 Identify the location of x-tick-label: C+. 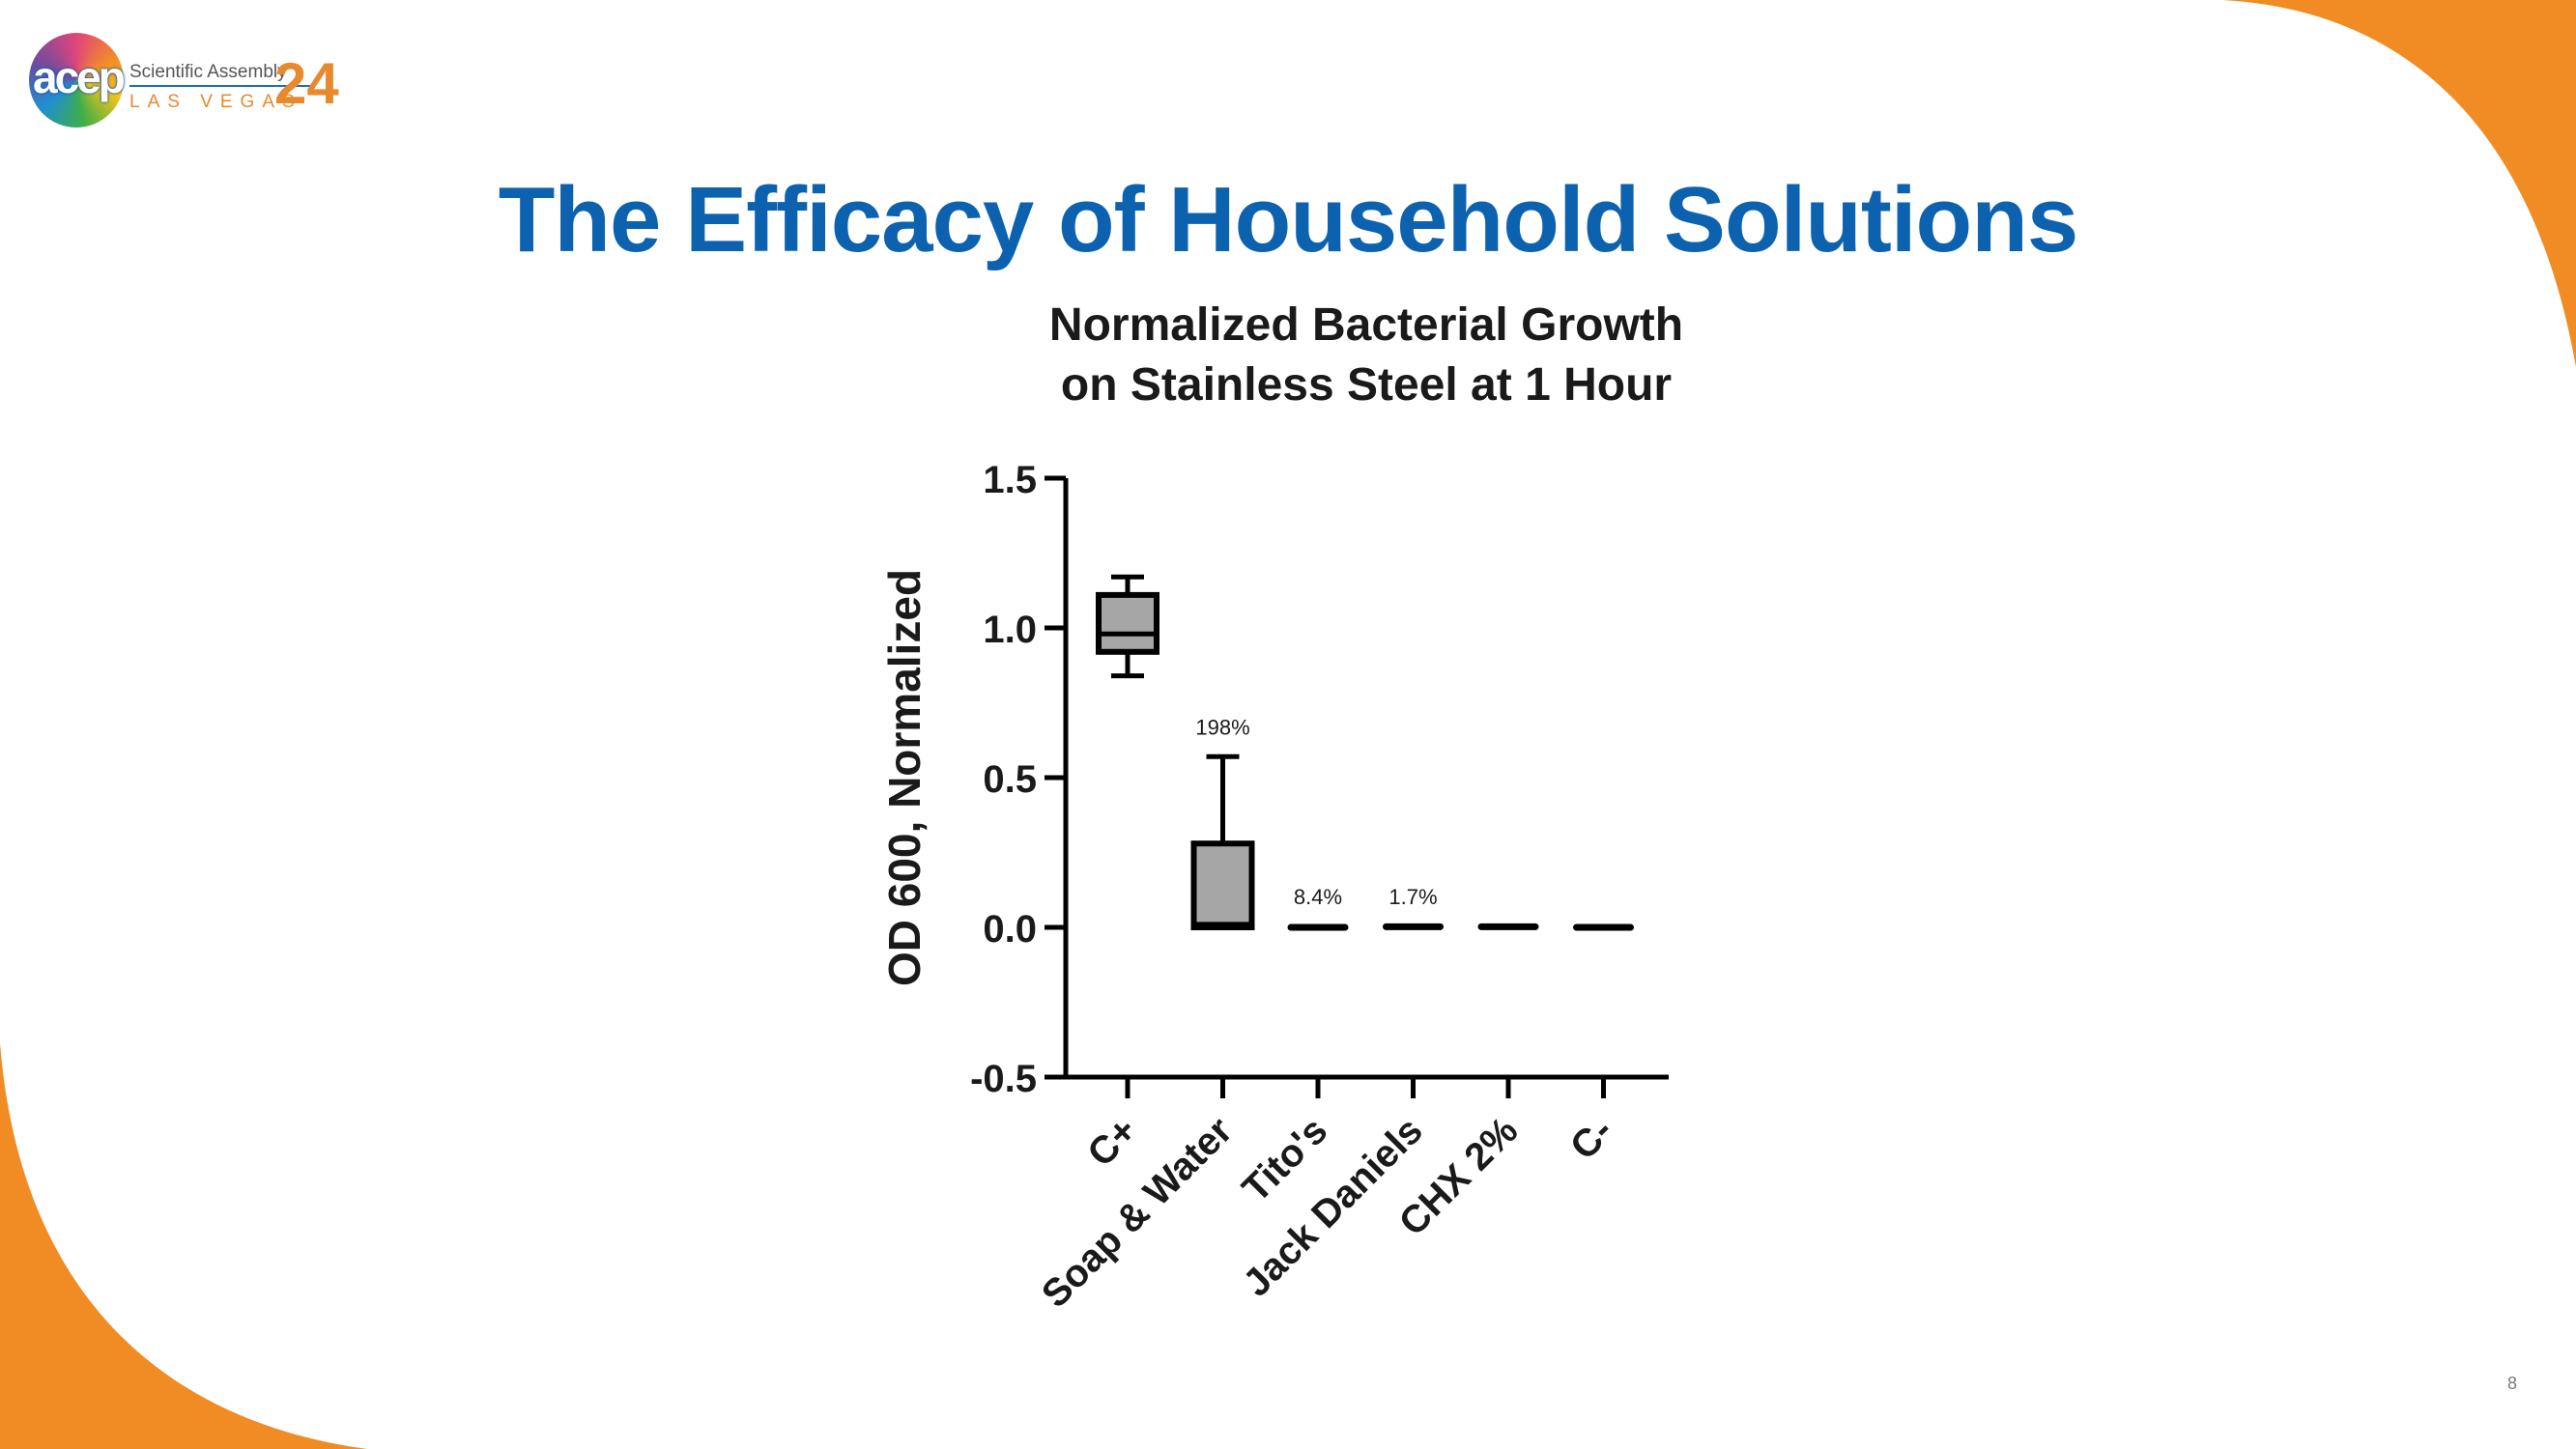
(1112, 1142).